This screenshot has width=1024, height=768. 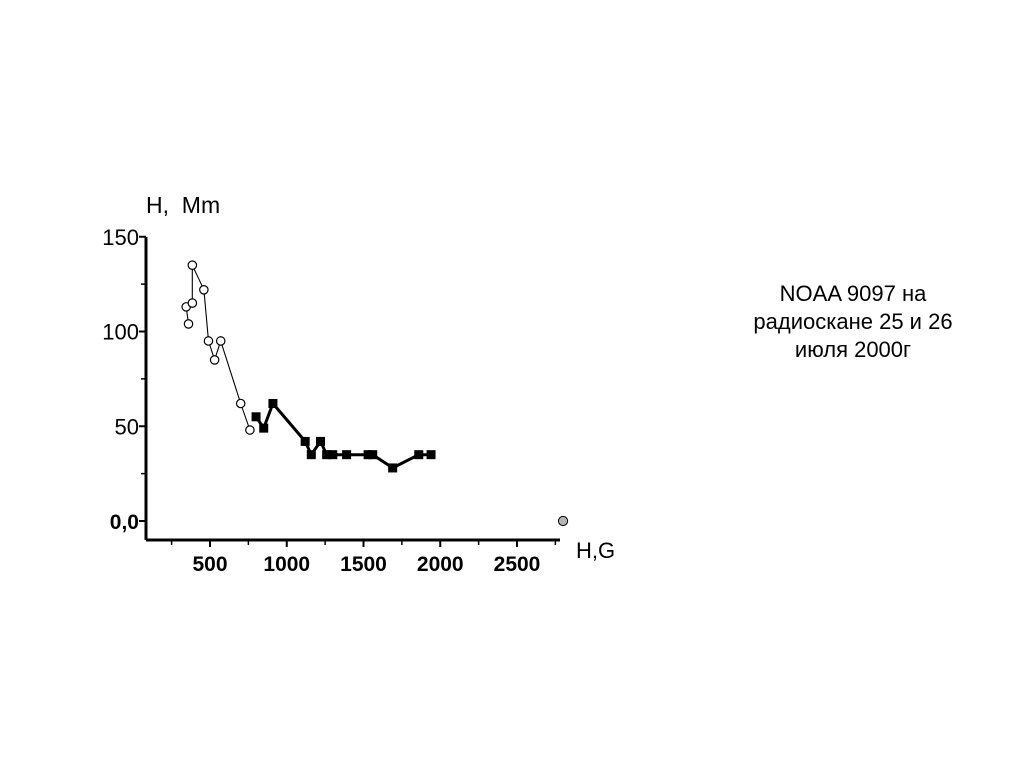 What do you see at coordinates (595, 550) in the screenshot?
I see `x-axis-label: H,G` at bounding box center [595, 550].